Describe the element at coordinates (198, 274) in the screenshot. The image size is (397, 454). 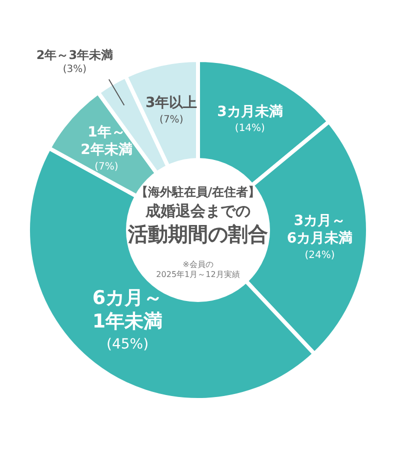
I see `text: 2025年1月～12月実績` at that location.